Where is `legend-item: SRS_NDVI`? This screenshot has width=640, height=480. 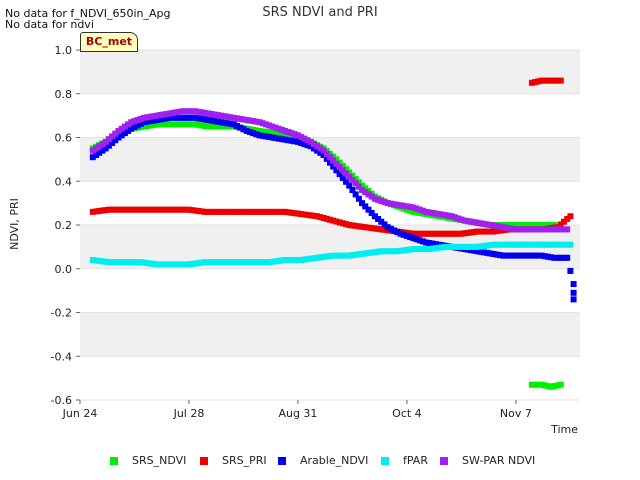
legend-item: SRS_NDVI is located at coordinates (148, 461).